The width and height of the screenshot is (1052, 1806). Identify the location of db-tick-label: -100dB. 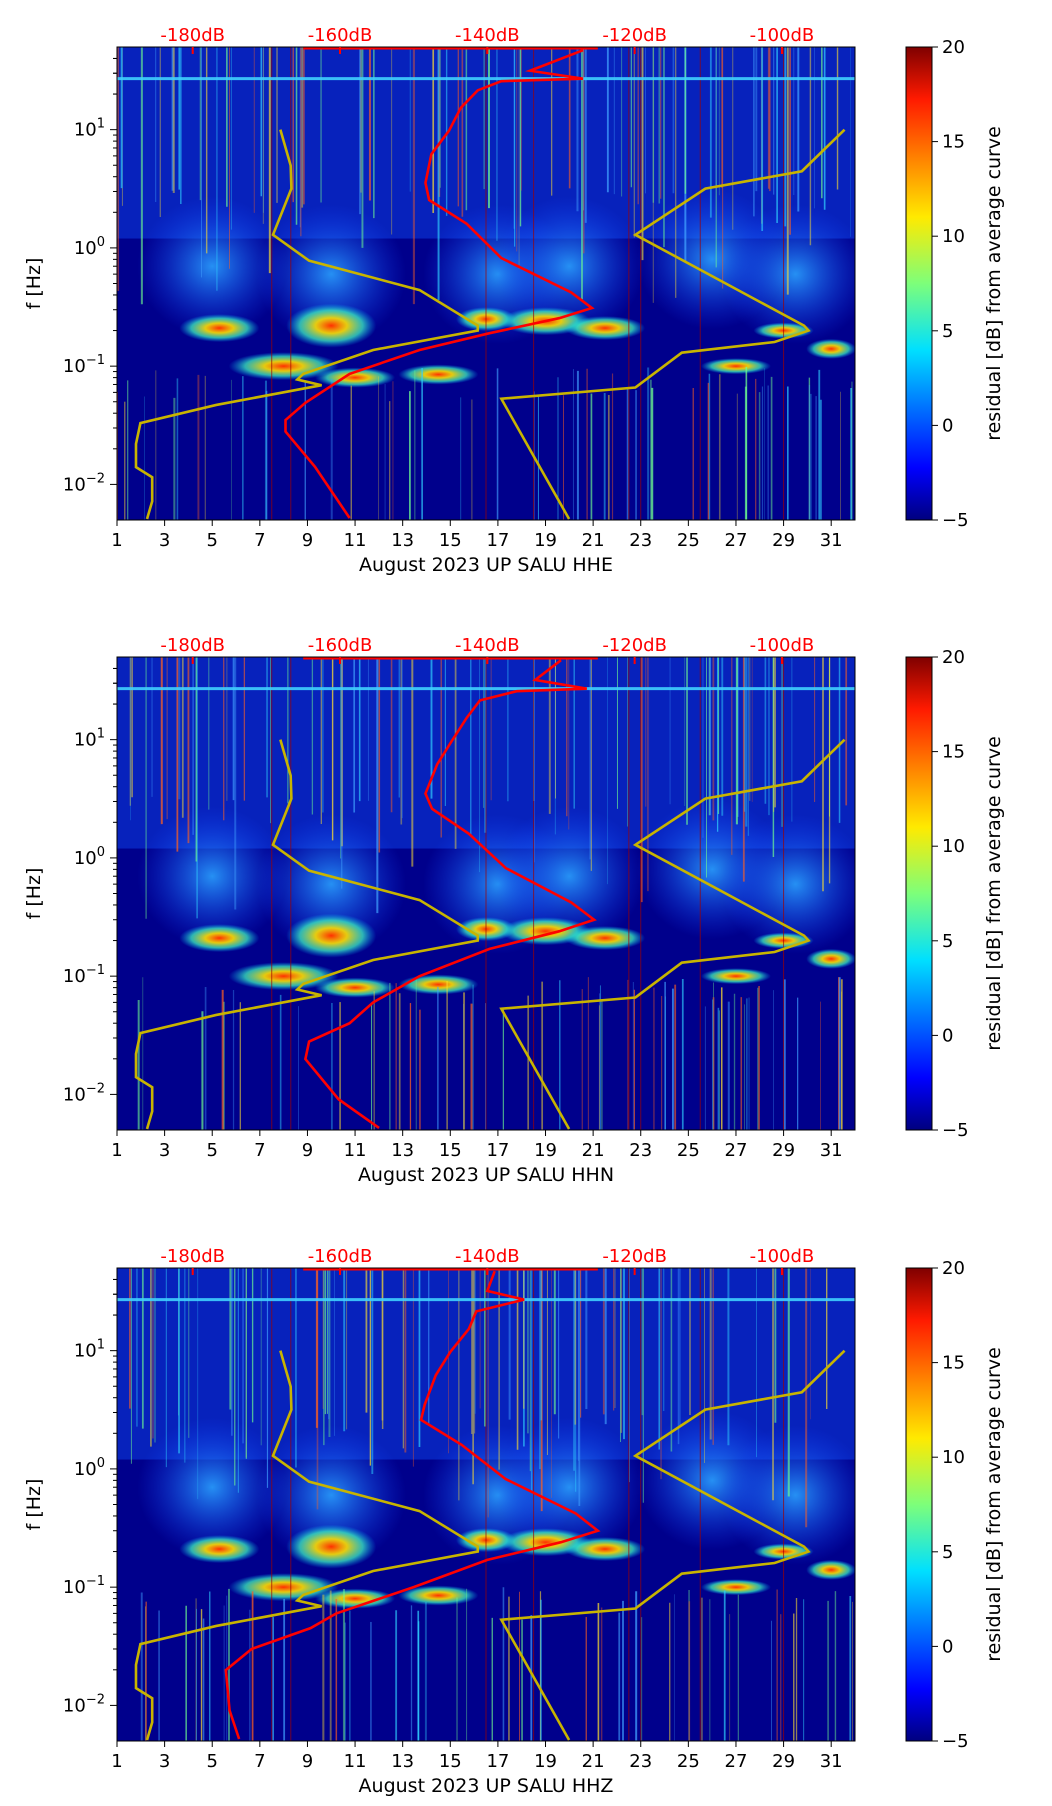
(782, 1256).